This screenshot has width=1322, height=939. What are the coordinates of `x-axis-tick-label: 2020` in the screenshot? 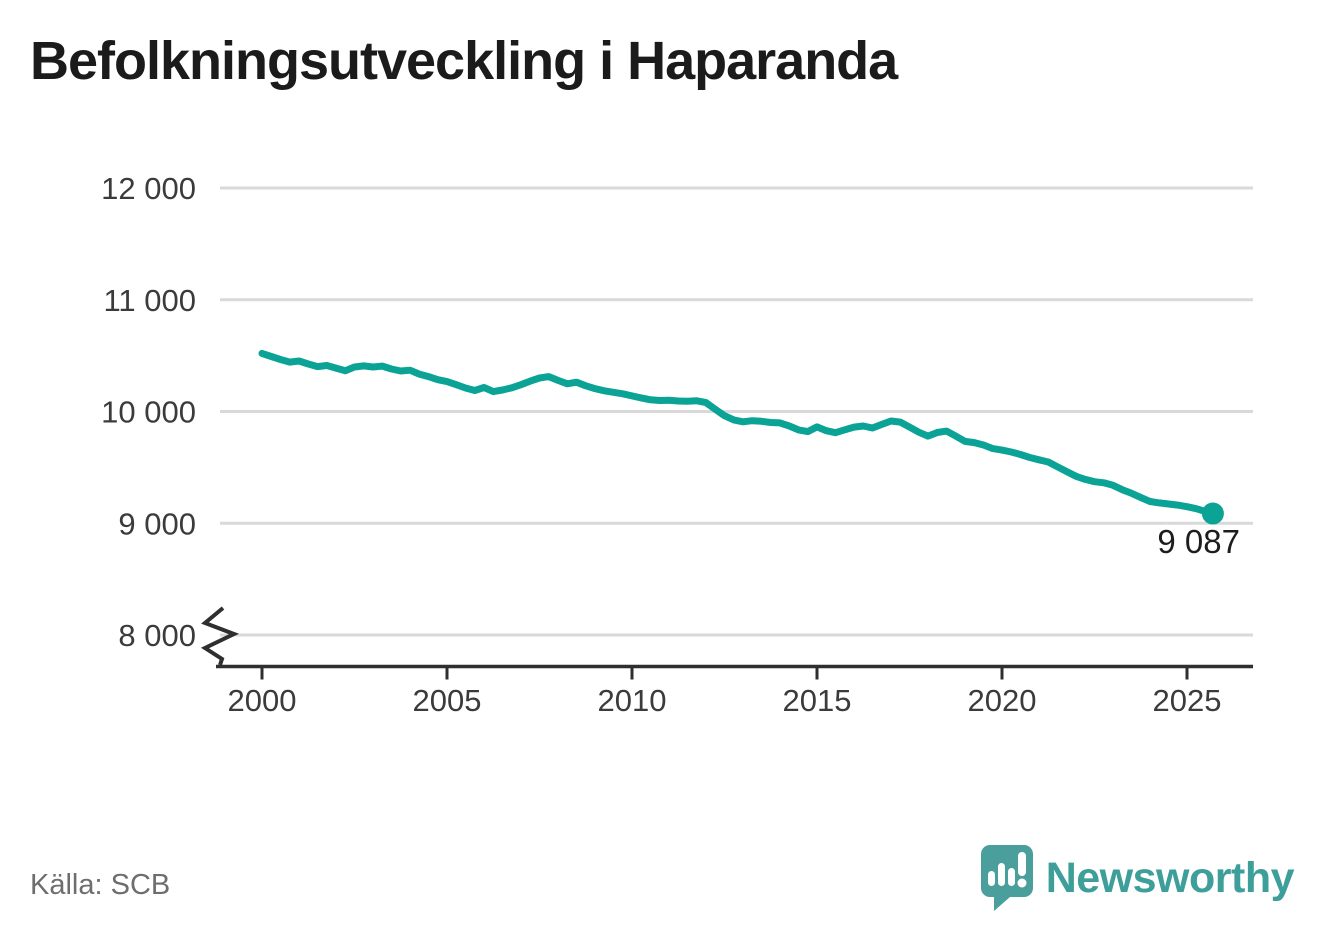 It's located at (1002, 700).